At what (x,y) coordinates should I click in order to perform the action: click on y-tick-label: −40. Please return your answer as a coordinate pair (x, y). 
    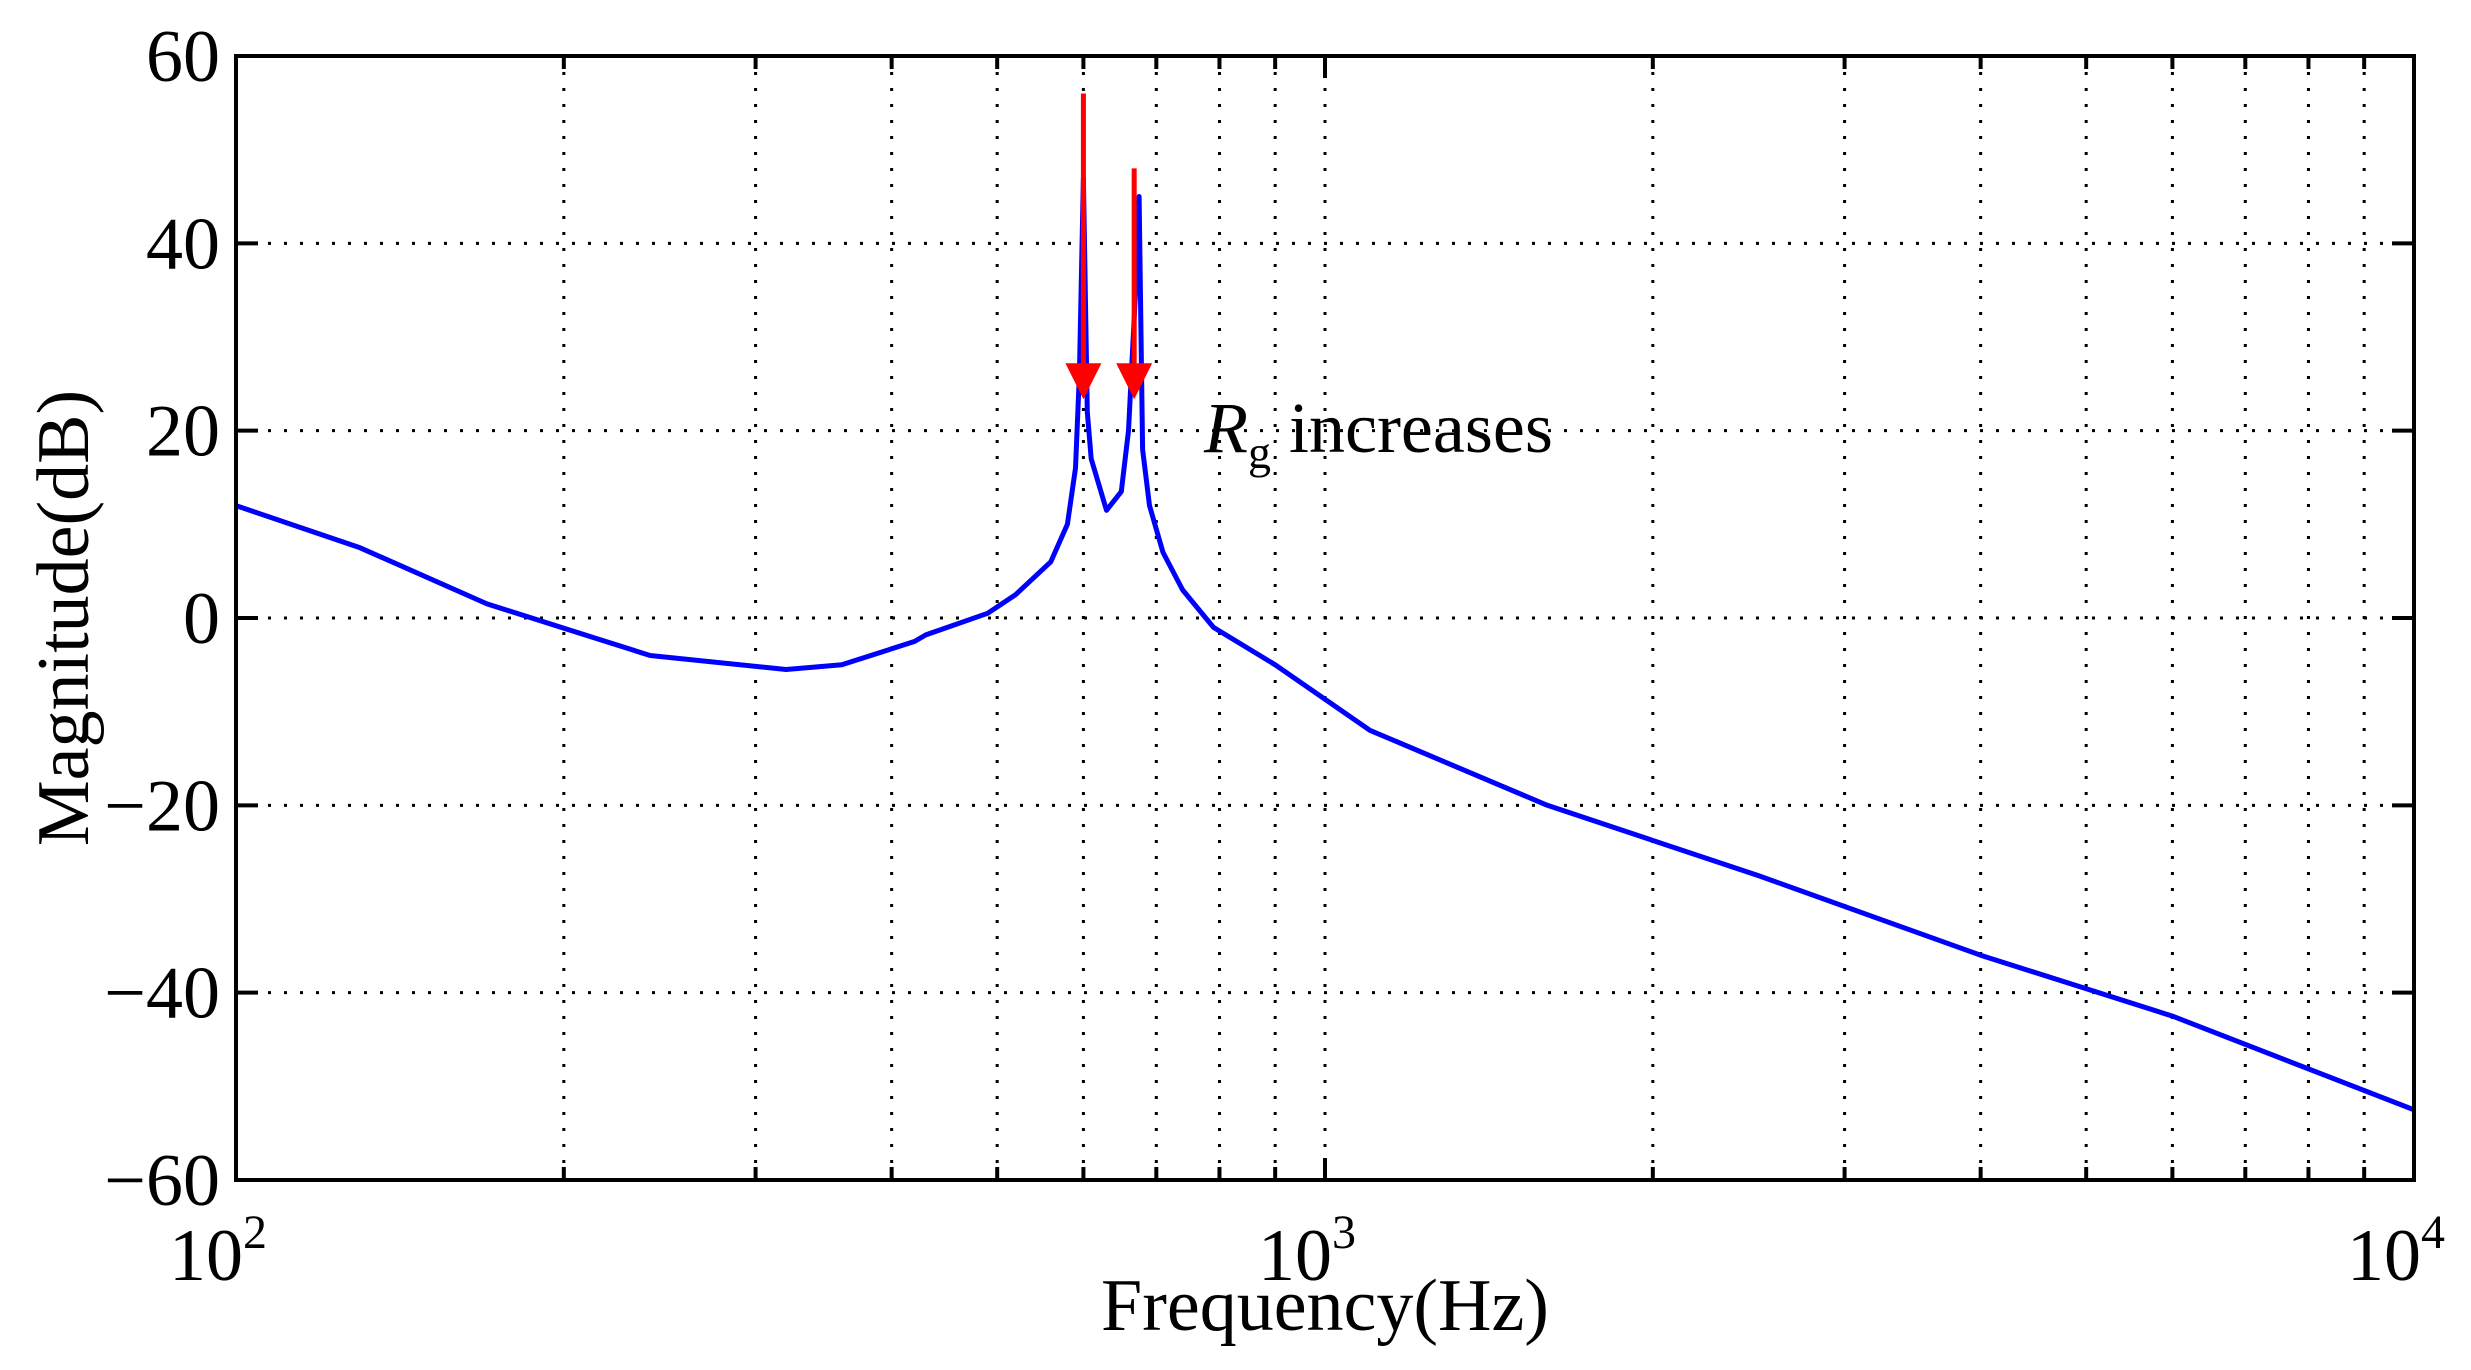
    Looking at the image, I should click on (162, 994).